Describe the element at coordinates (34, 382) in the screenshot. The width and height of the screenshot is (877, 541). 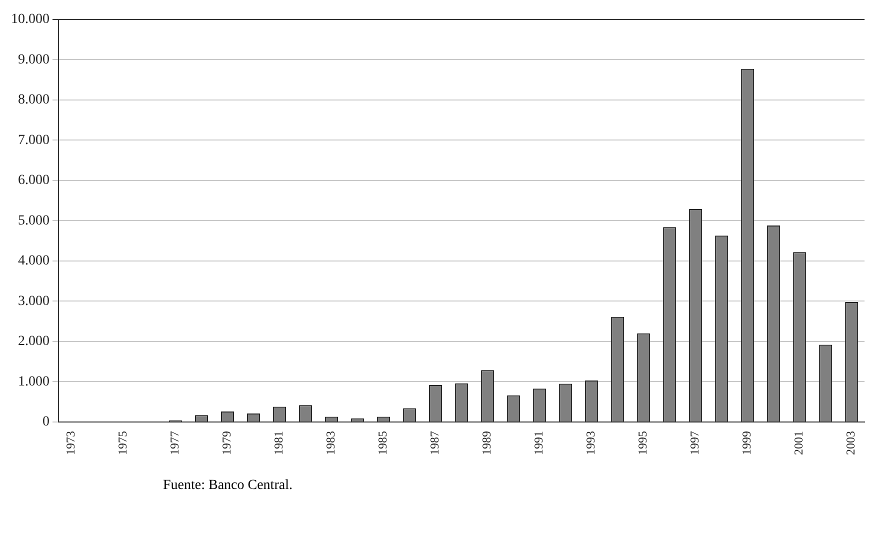
I see `y-tick-label: 1.000` at that location.